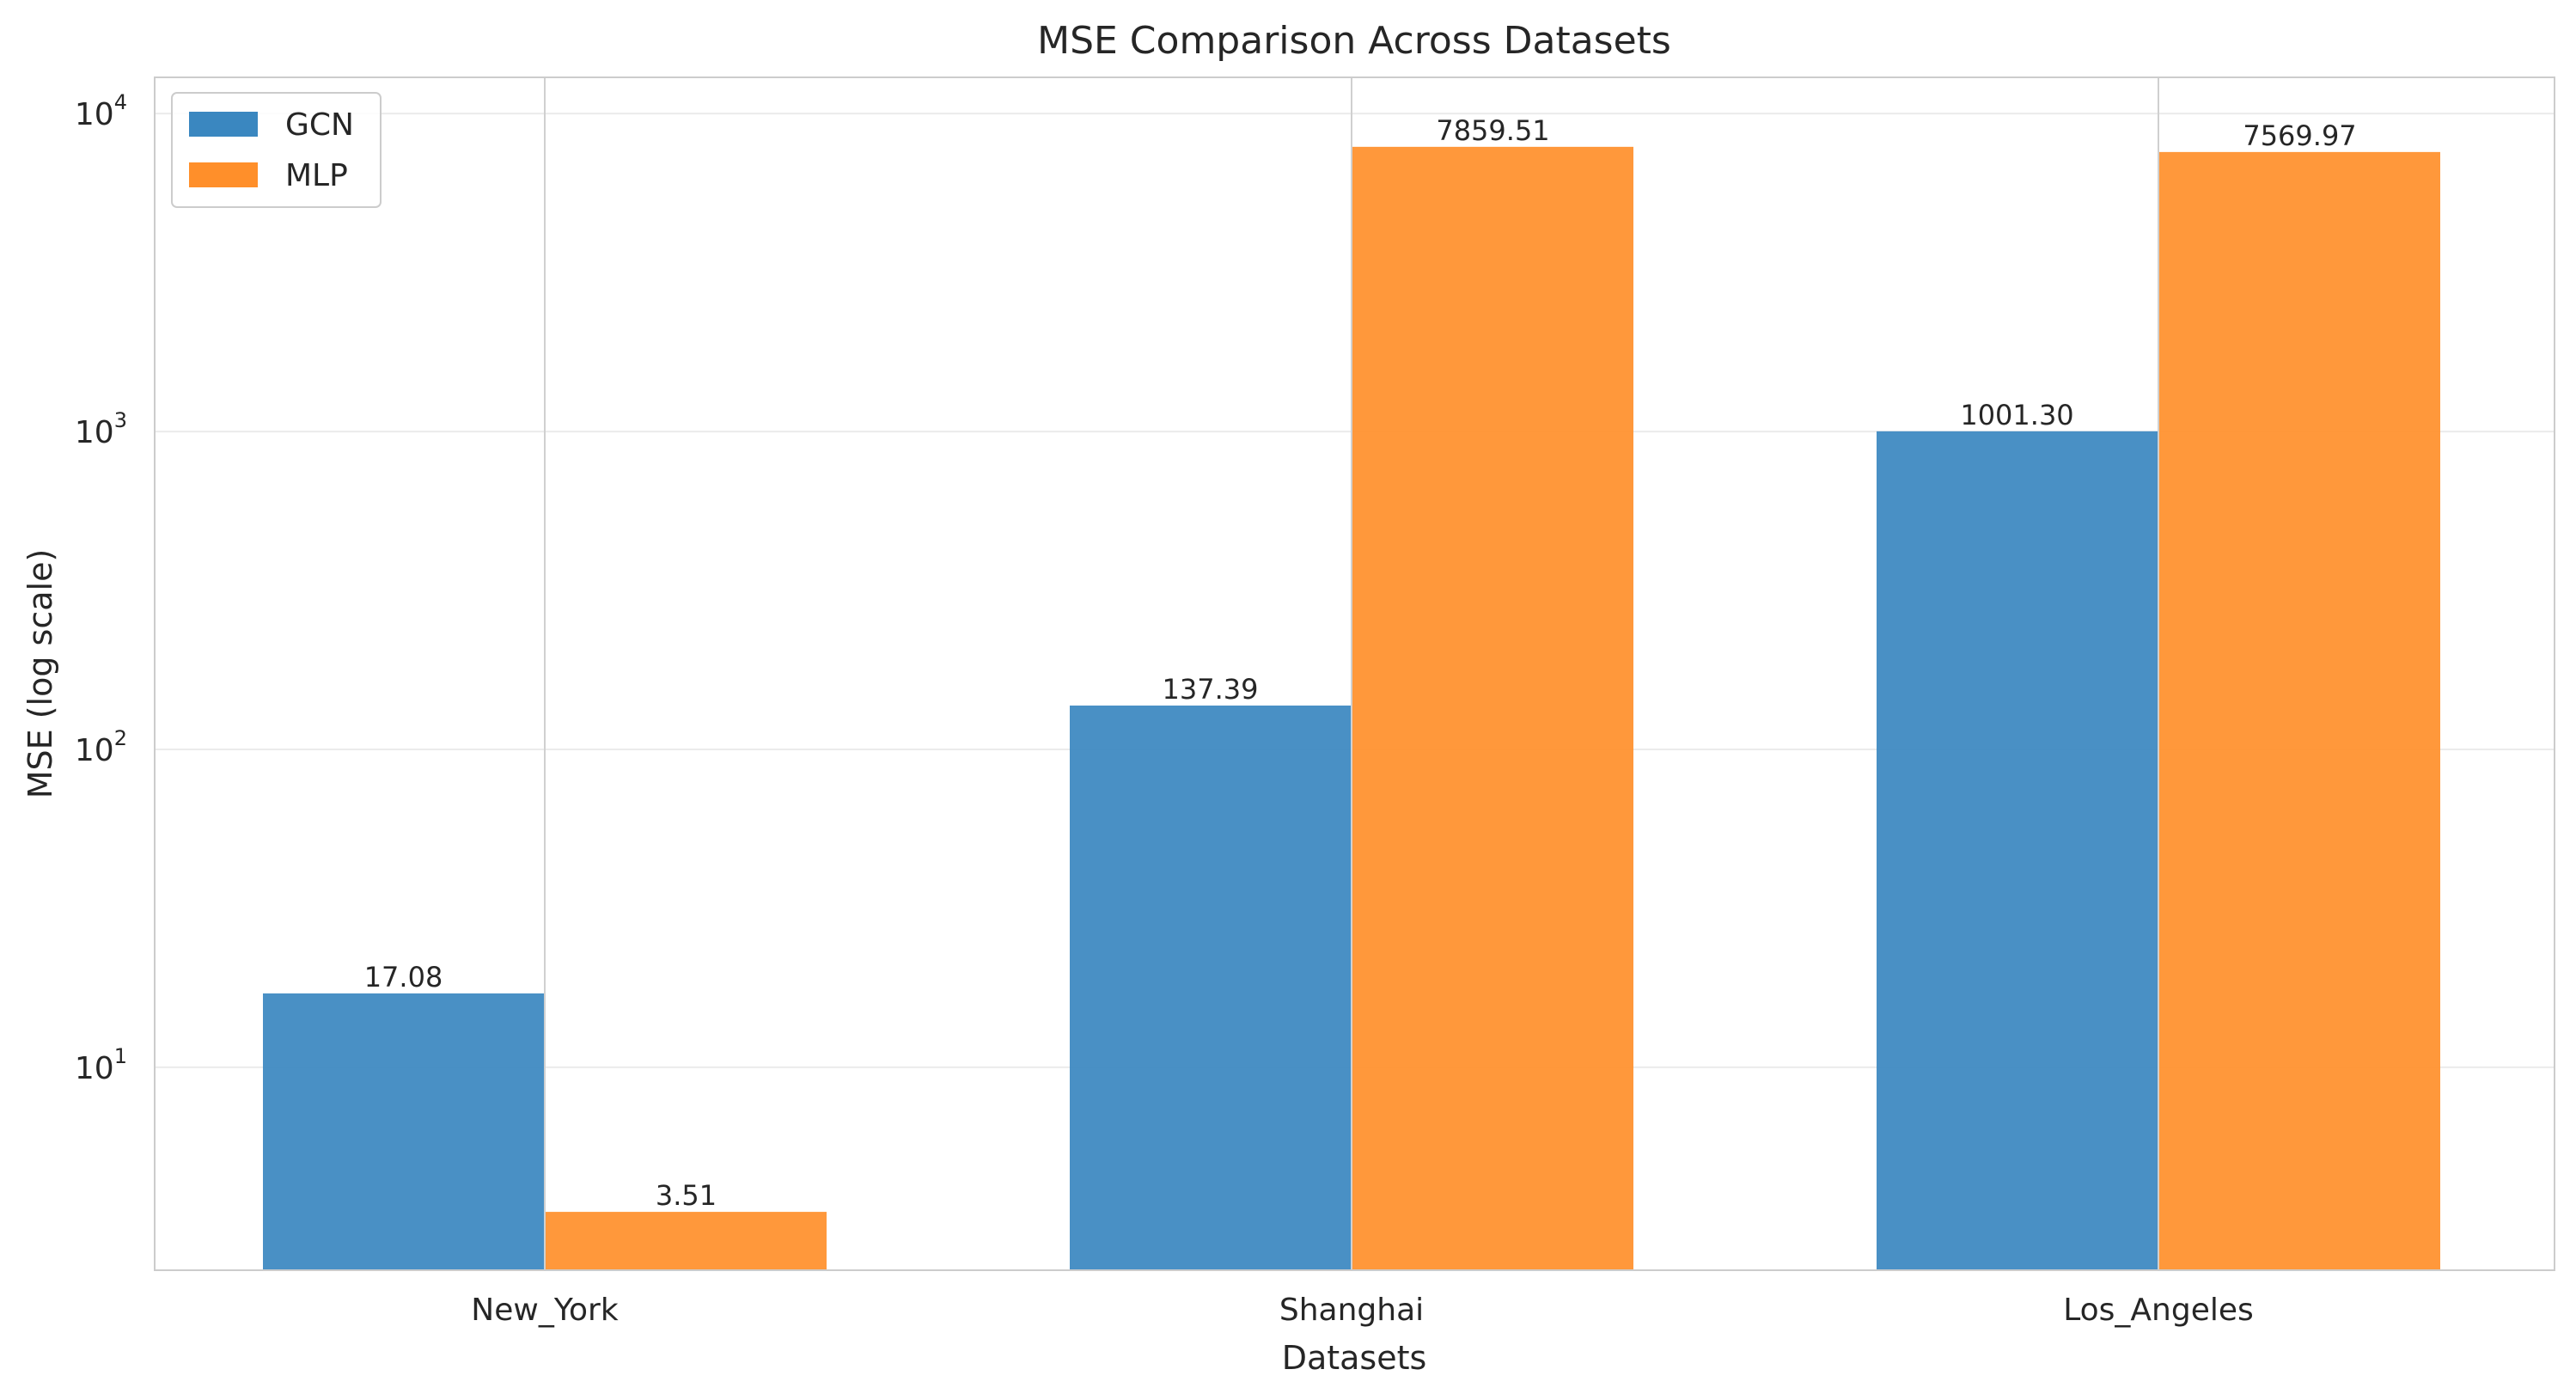  I want to click on bar-mlp-los-angeles, so click(2299, 711).